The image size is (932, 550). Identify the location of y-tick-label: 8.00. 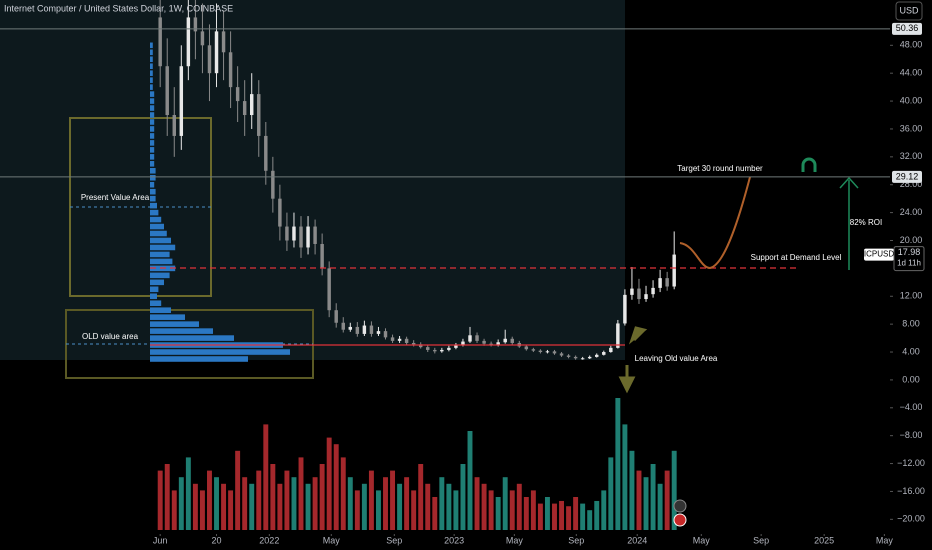
(911, 324).